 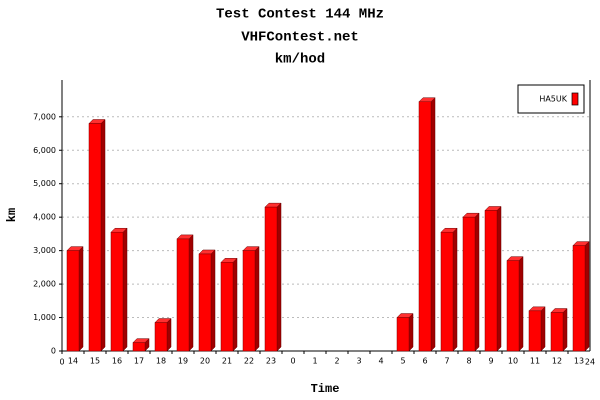 I want to click on x-tick-label: 11, so click(x=535, y=361).